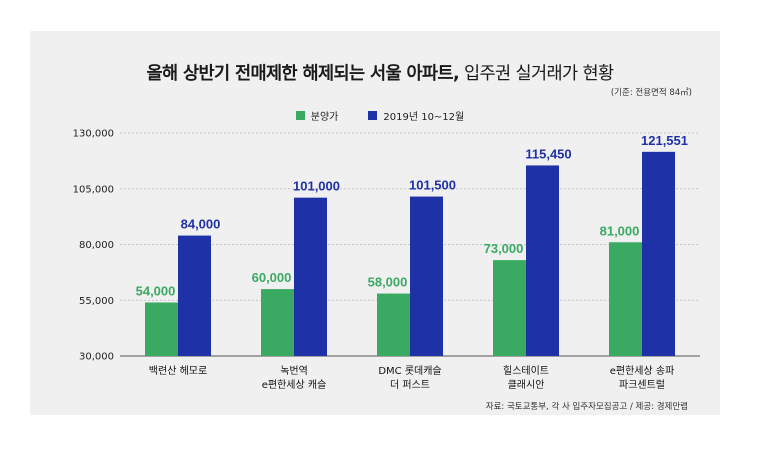 Image resolution: width=760 pixels, height=449 pixels. I want to click on legend-label-2019: 2019년 10~12월, so click(424, 117).